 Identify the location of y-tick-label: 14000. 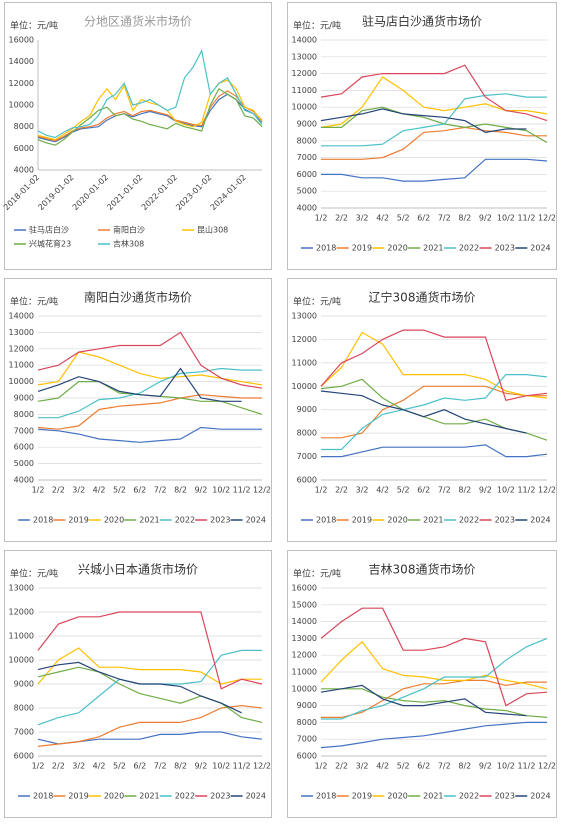
(21, 61).